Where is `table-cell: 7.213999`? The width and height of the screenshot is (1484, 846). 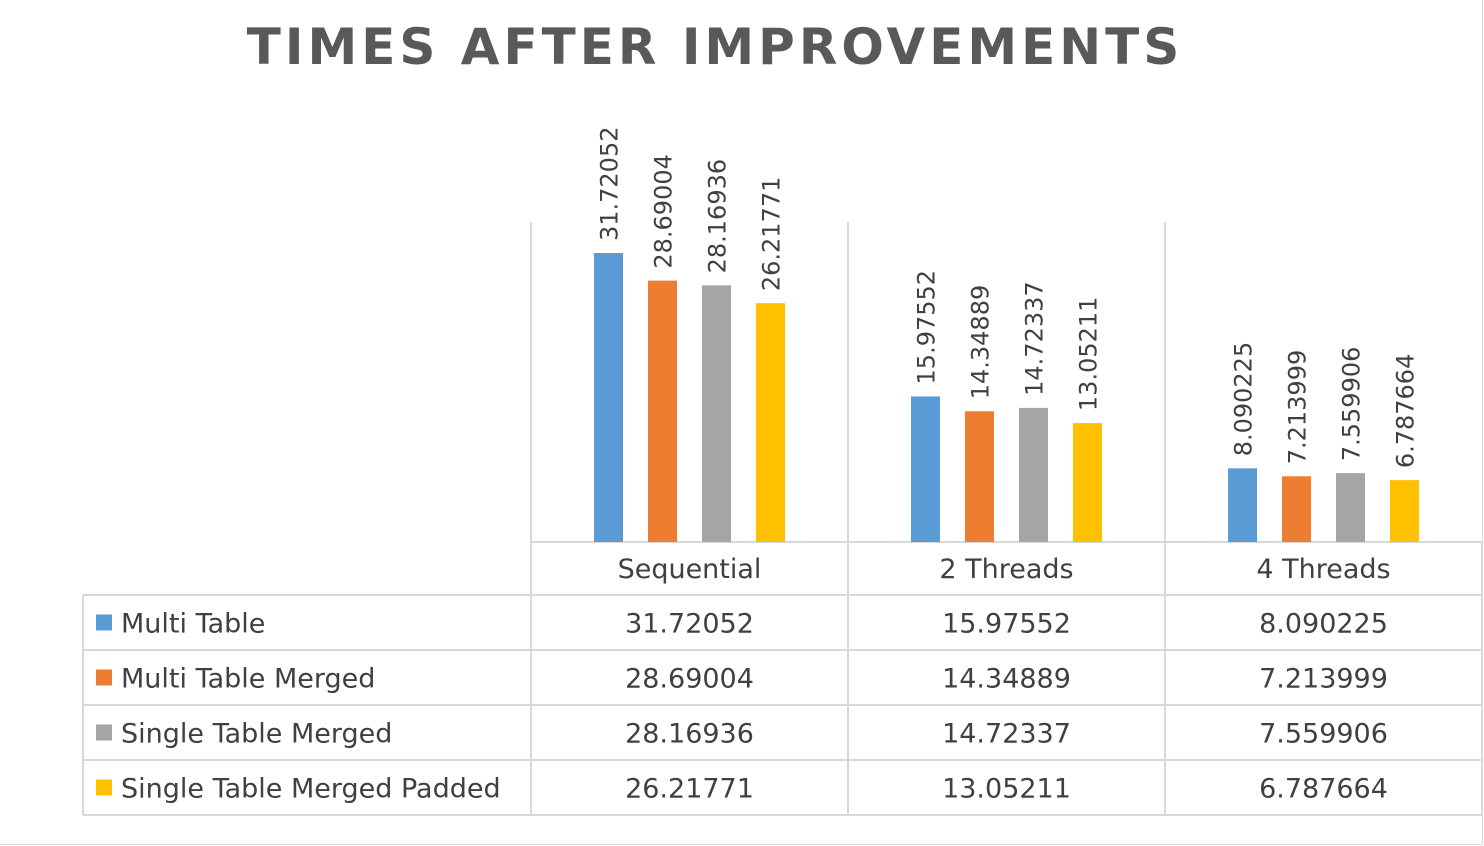 table-cell: 7.213999 is located at coordinates (1323, 679).